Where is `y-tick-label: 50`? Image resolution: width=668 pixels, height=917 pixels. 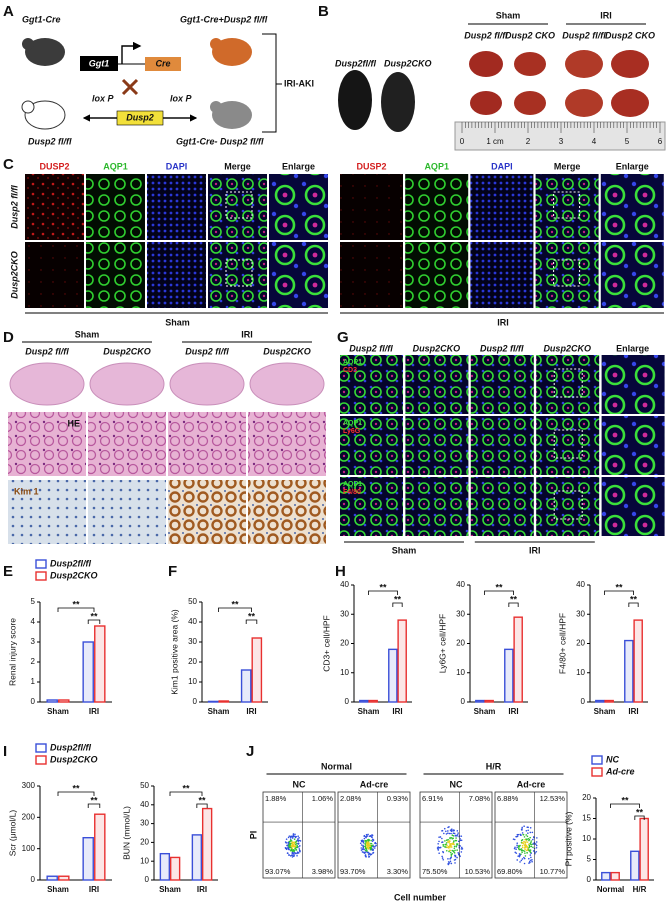
y-tick-label: 50 is located at coordinates (192, 601).